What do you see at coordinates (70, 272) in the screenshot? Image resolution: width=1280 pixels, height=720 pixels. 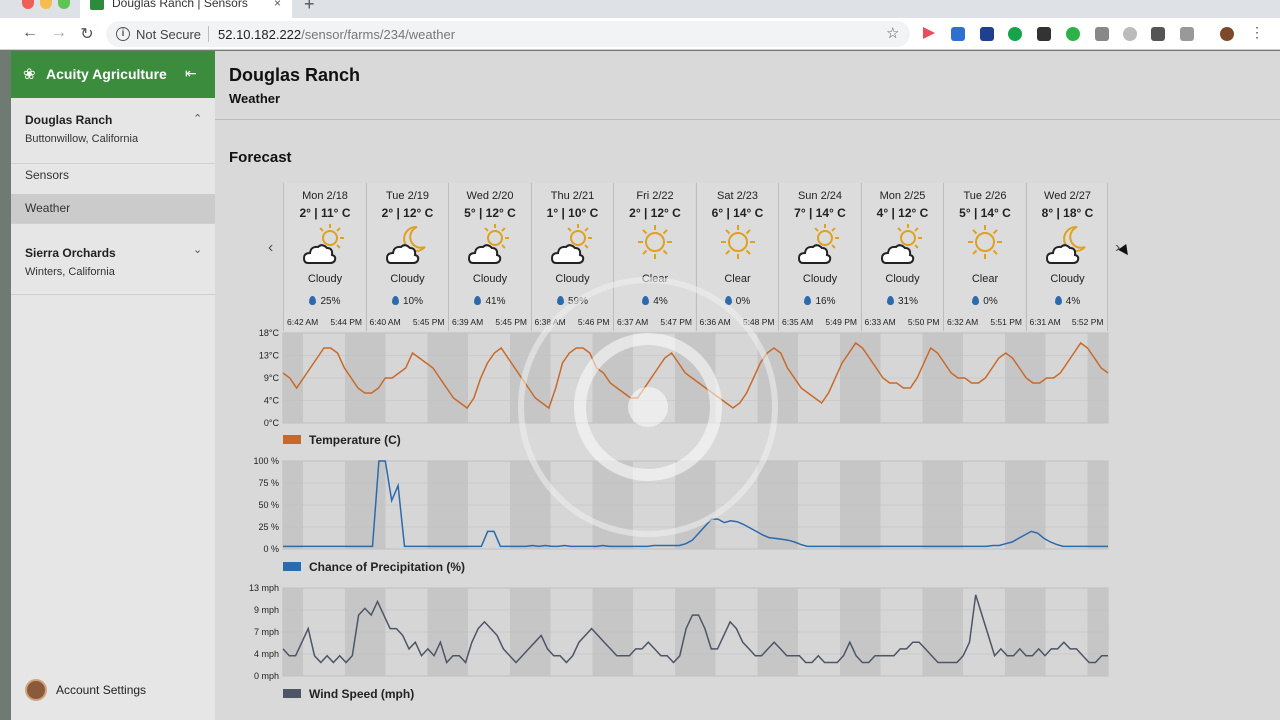 I see `farm-location: Winters, California` at bounding box center [70, 272].